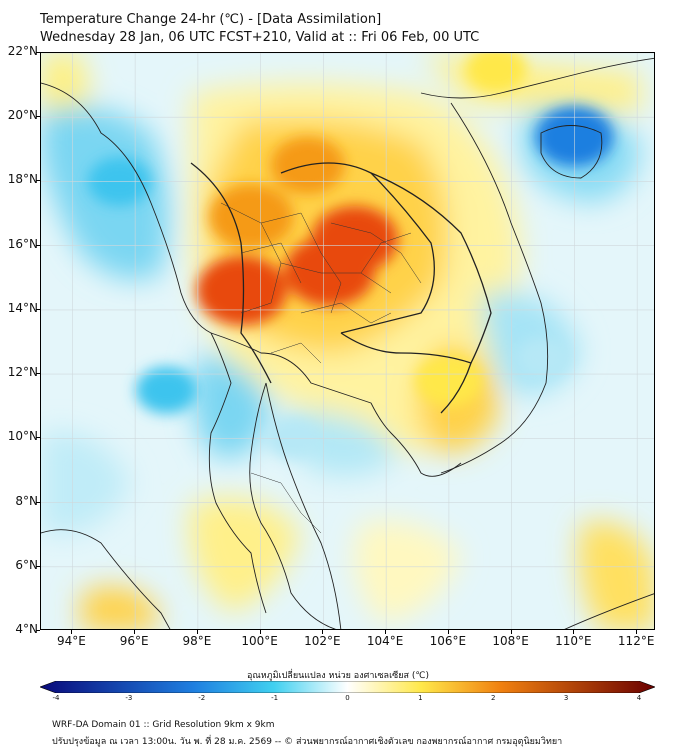  What do you see at coordinates (22, 372) in the screenshot?
I see `lat-label: 12°N` at bounding box center [22, 372].